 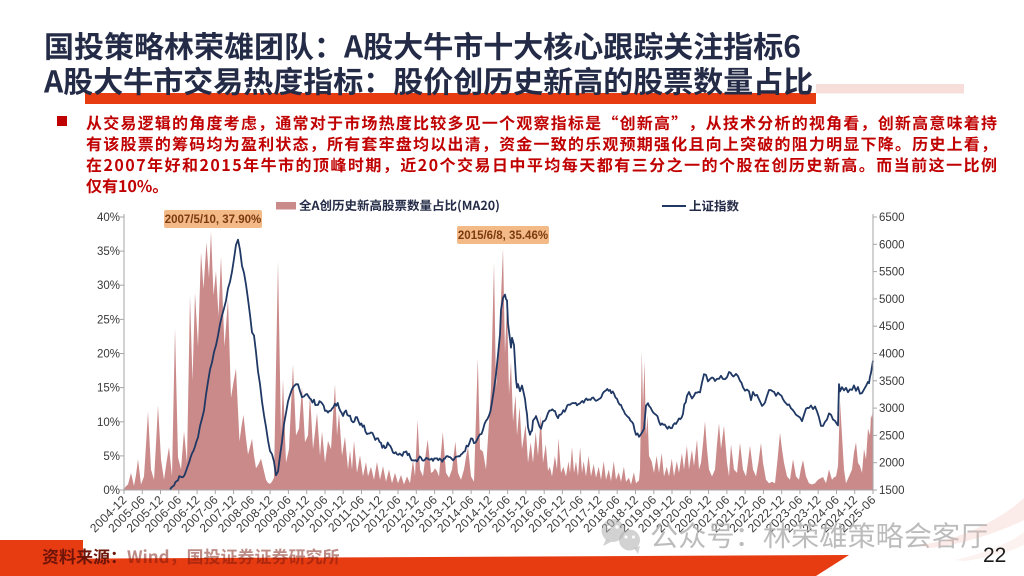 I want to click on svg-text: 22, so click(x=994, y=555).